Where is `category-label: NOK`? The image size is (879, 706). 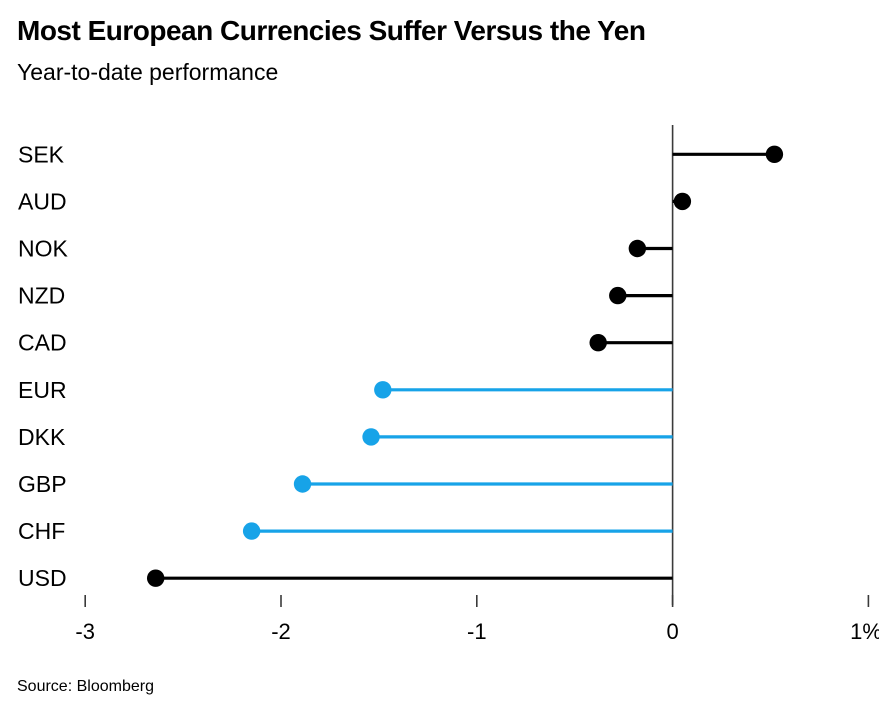 category-label: NOK is located at coordinates (43, 249).